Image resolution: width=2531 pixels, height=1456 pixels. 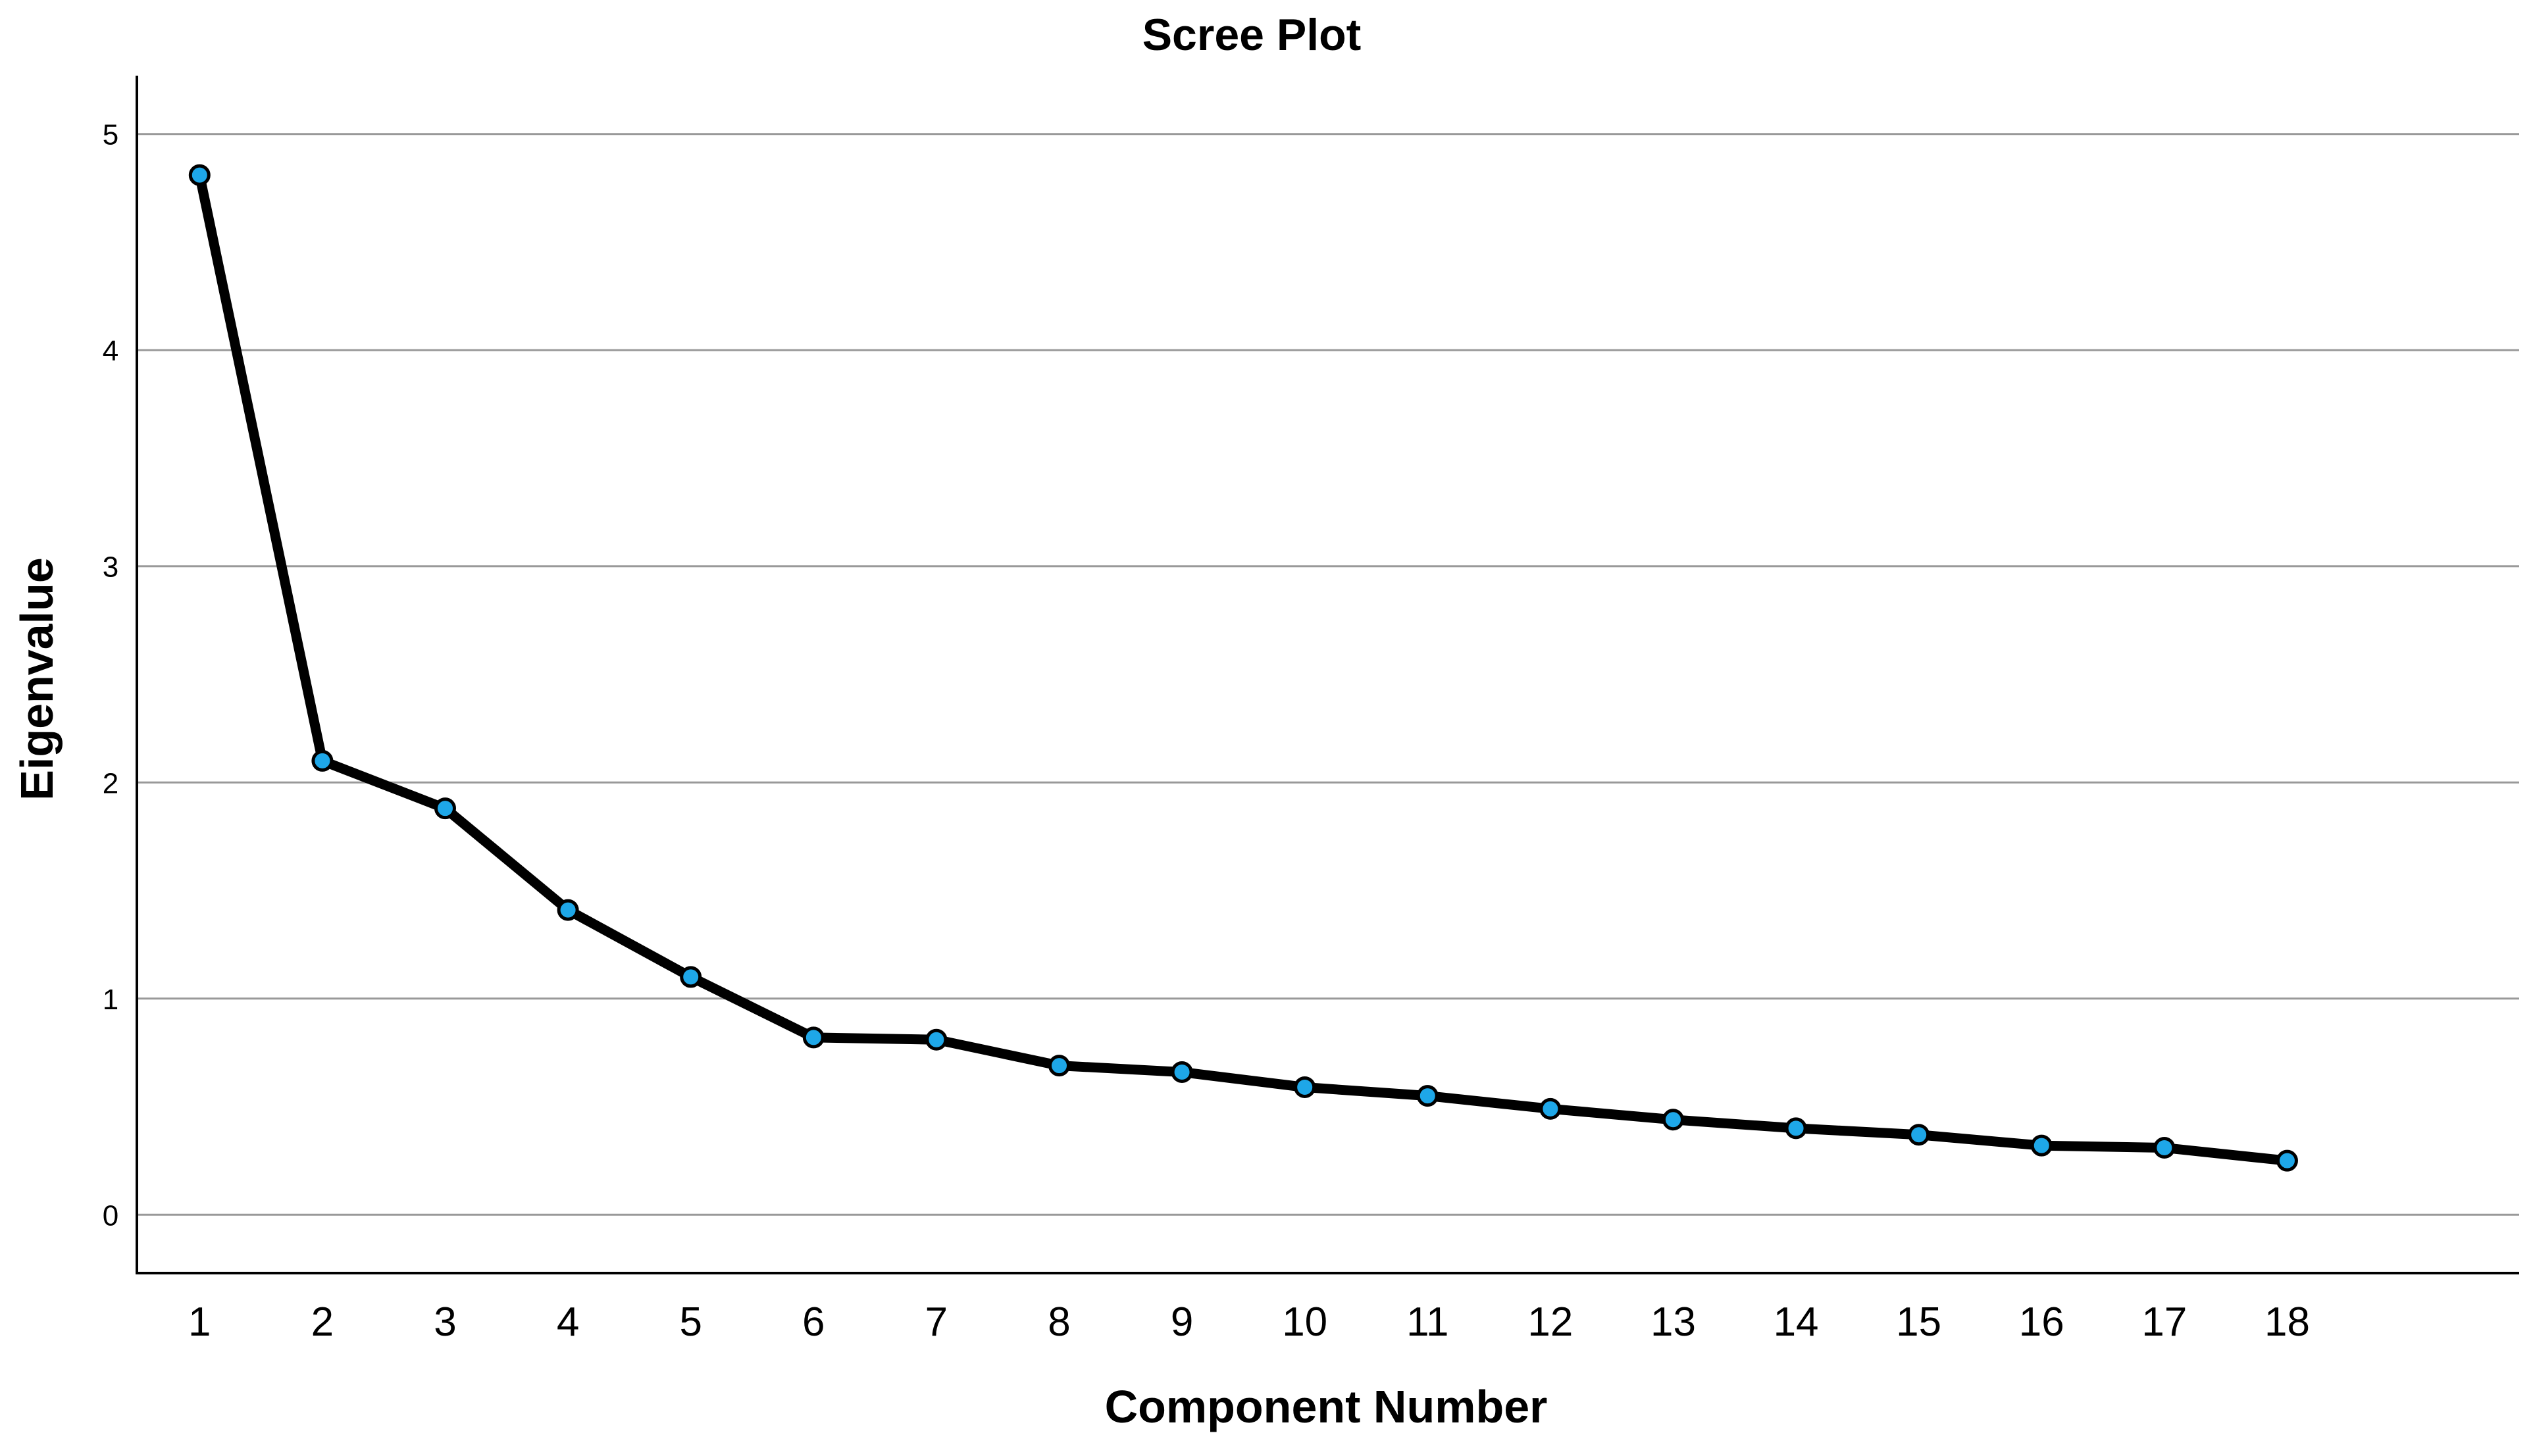 I want to click on y-tick-label: 4, so click(x=111, y=351).